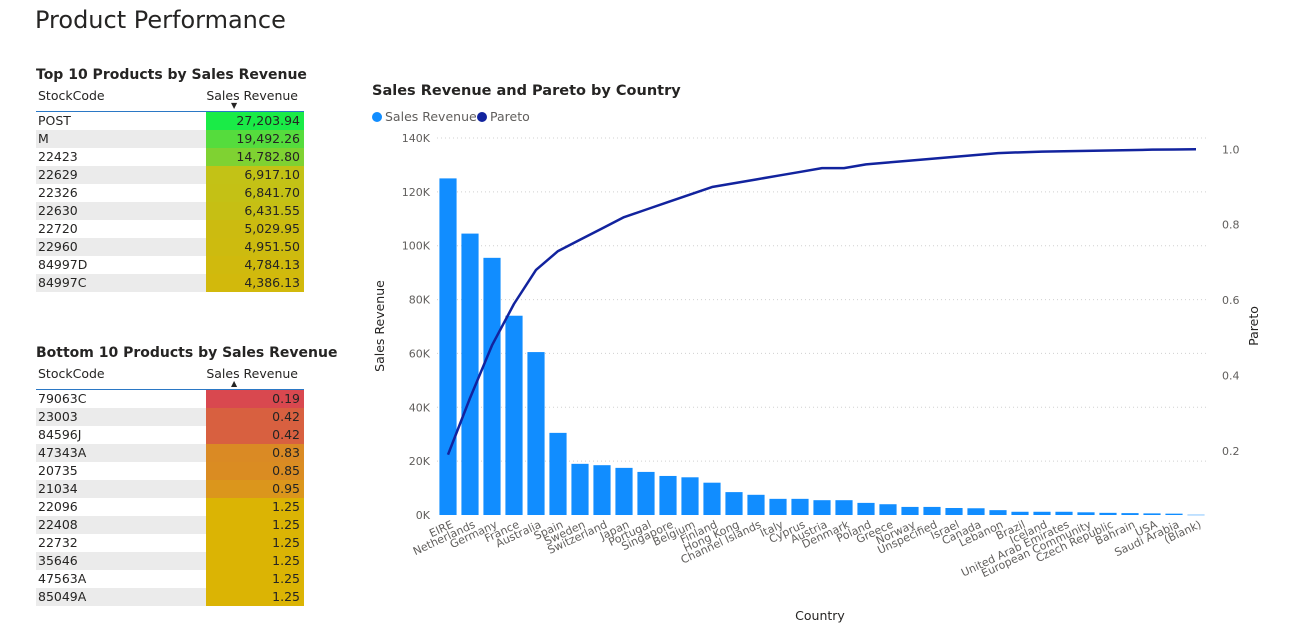 Image resolution: width=1312 pixels, height=637 pixels. I want to click on sales-revenue-cell: 4,784.13, so click(255, 265).